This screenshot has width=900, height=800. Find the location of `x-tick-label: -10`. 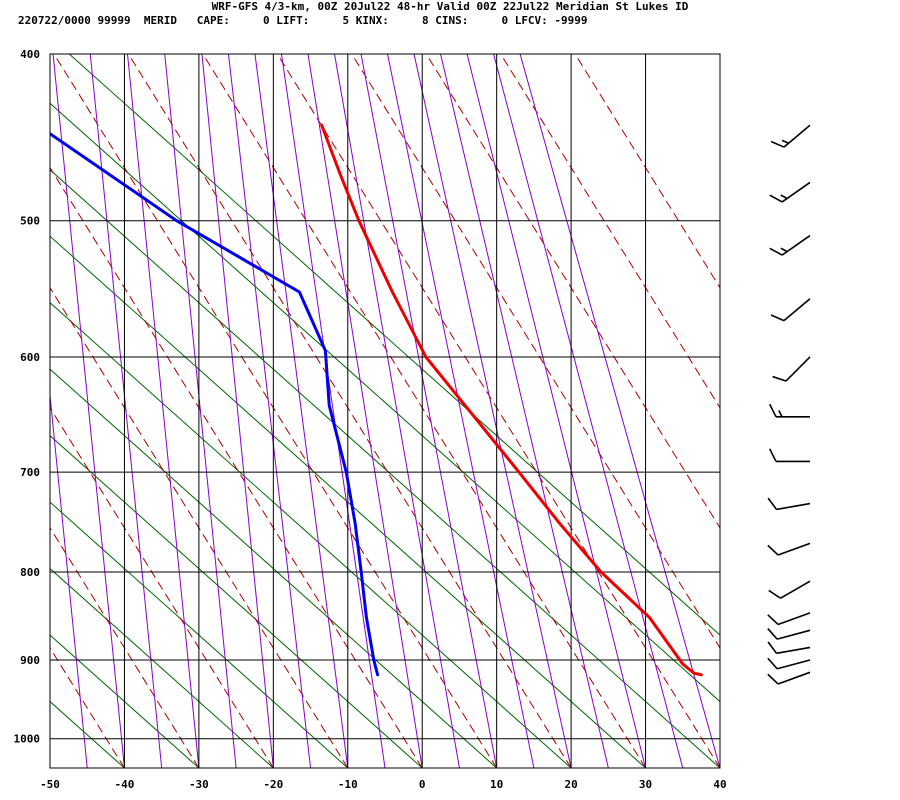

x-tick-label: -10 is located at coordinates (348, 784).